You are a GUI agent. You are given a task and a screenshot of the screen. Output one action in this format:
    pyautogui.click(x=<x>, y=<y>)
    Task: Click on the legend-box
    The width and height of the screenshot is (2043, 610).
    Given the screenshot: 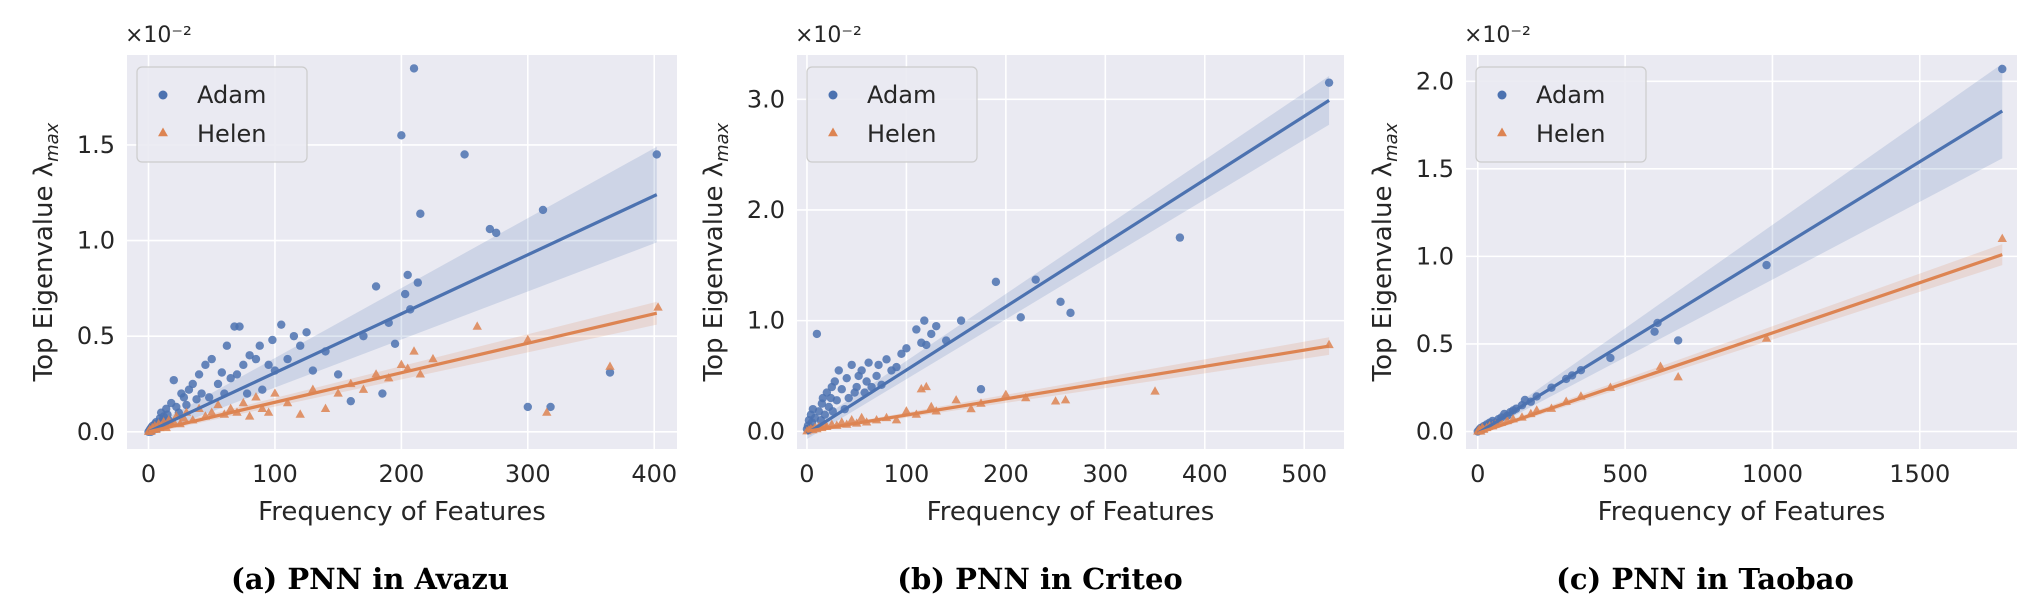 What is the action you would take?
    pyautogui.click(x=1561, y=114)
    